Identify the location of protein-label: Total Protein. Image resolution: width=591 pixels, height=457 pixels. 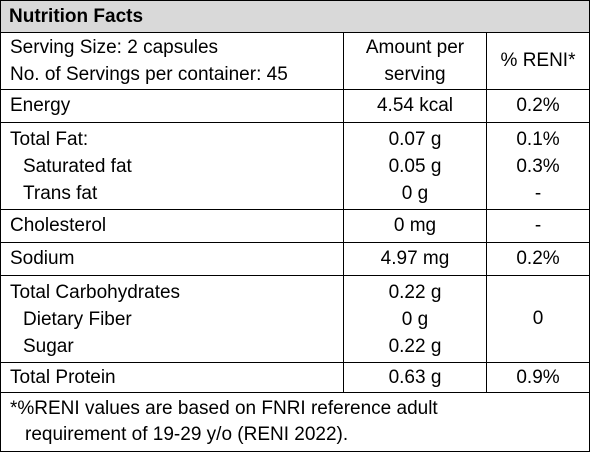
(172, 377).